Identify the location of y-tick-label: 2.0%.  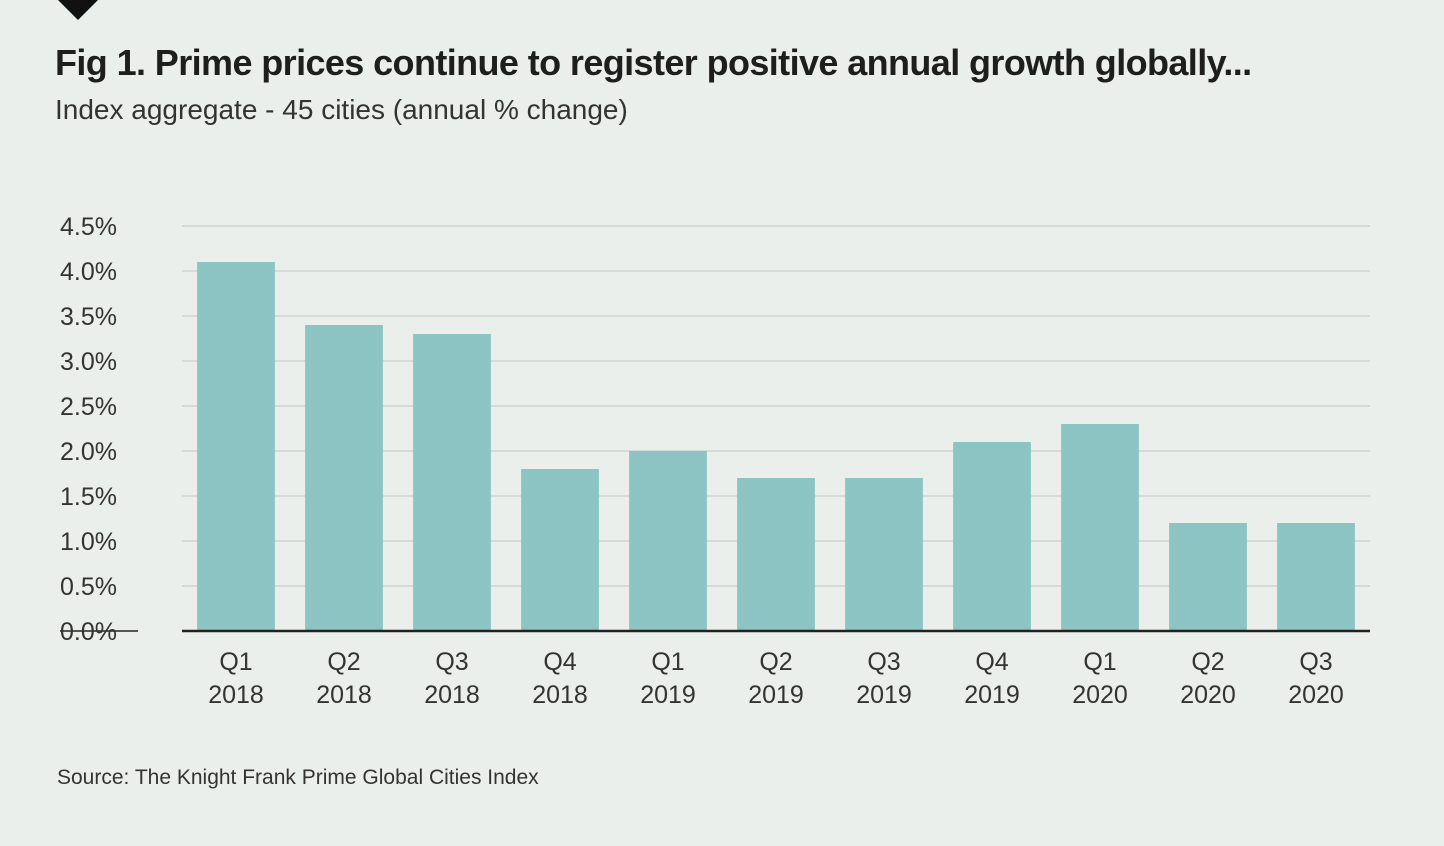
(88, 452).